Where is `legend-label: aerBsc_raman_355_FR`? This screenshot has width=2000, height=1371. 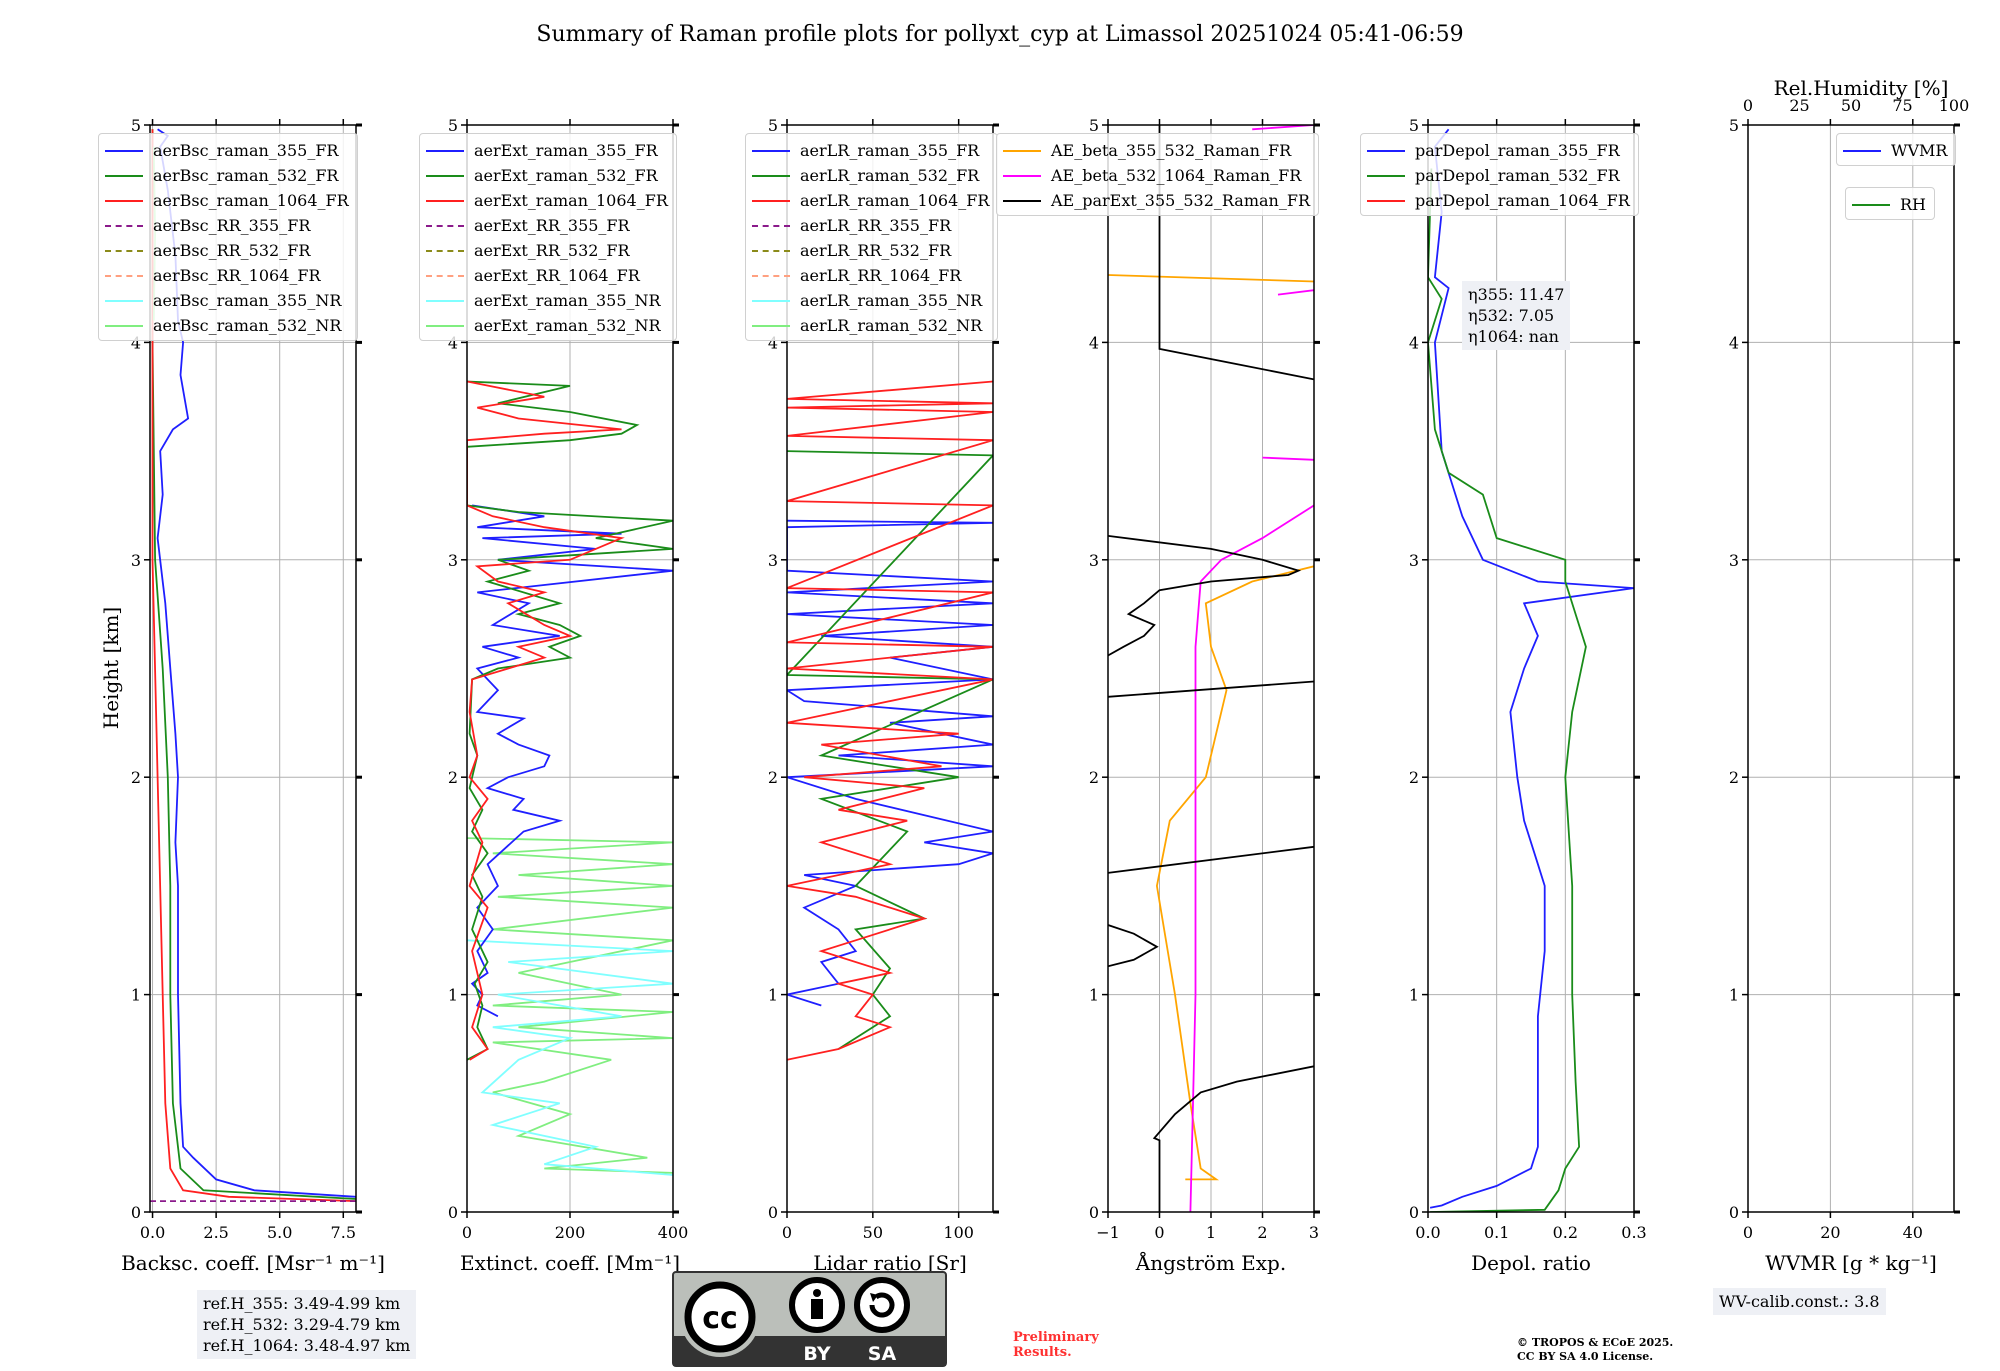
legend-label: aerBsc_raman_355_FR is located at coordinates (246, 150).